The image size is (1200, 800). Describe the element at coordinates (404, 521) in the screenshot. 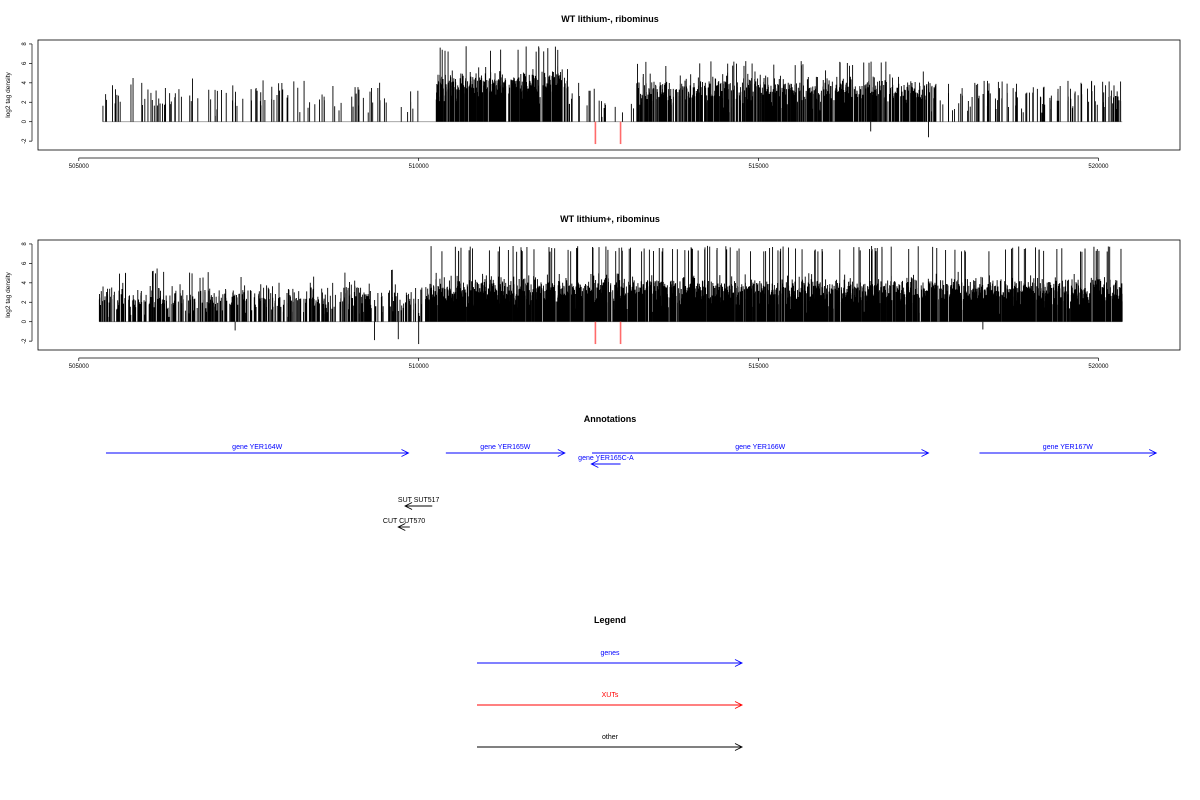

I see `annotation-label: CUT CUT570` at that location.